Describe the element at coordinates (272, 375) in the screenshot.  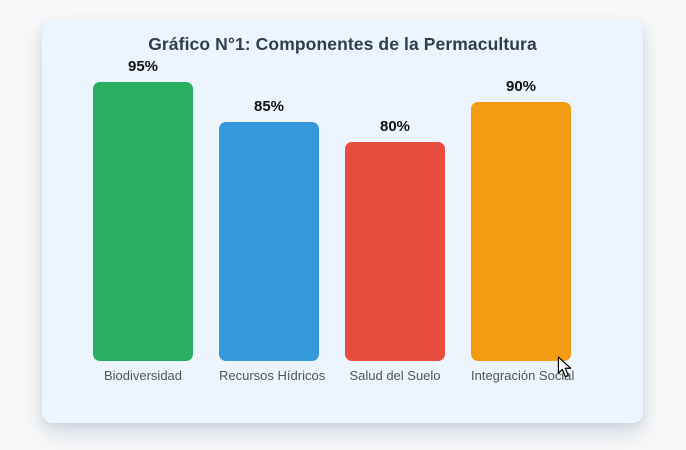
I see `category-label: Recursos Hídricos` at that location.